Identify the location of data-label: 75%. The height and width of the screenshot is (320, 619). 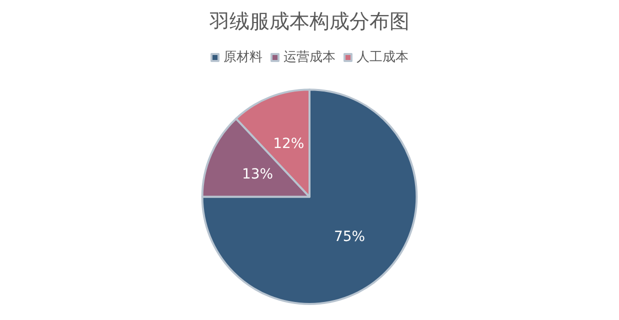
(350, 236).